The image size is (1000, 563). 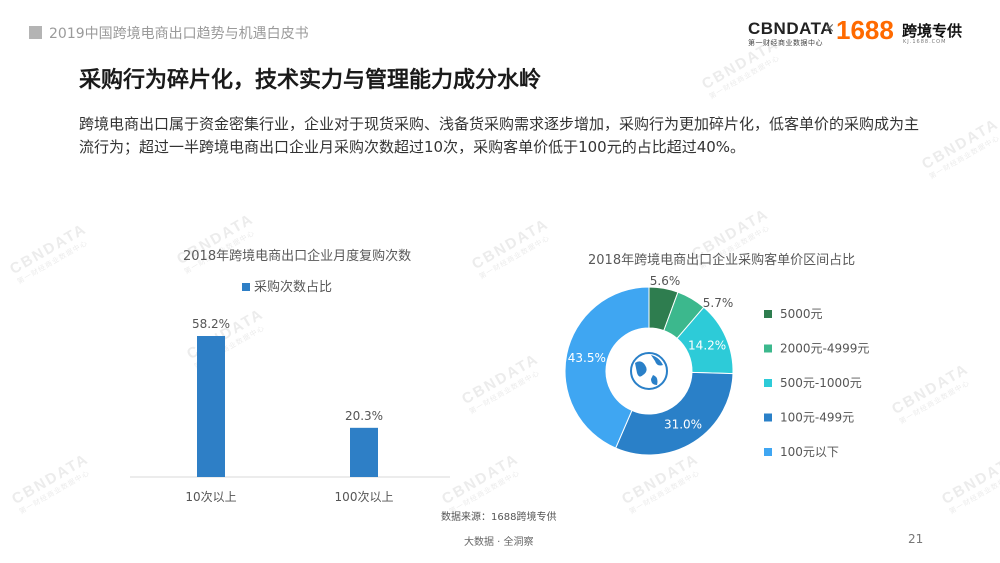 What do you see at coordinates (707, 345) in the screenshot?
I see `slice-label: 14.2%` at bounding box center [707, 345].